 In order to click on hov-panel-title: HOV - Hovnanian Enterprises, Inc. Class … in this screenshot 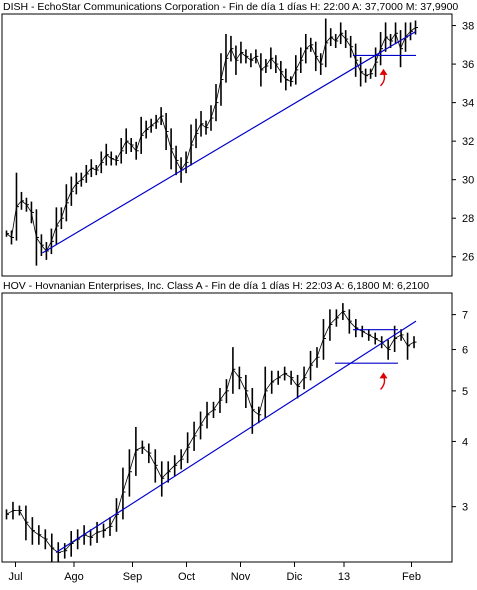, I will do `click(216, 286)`.